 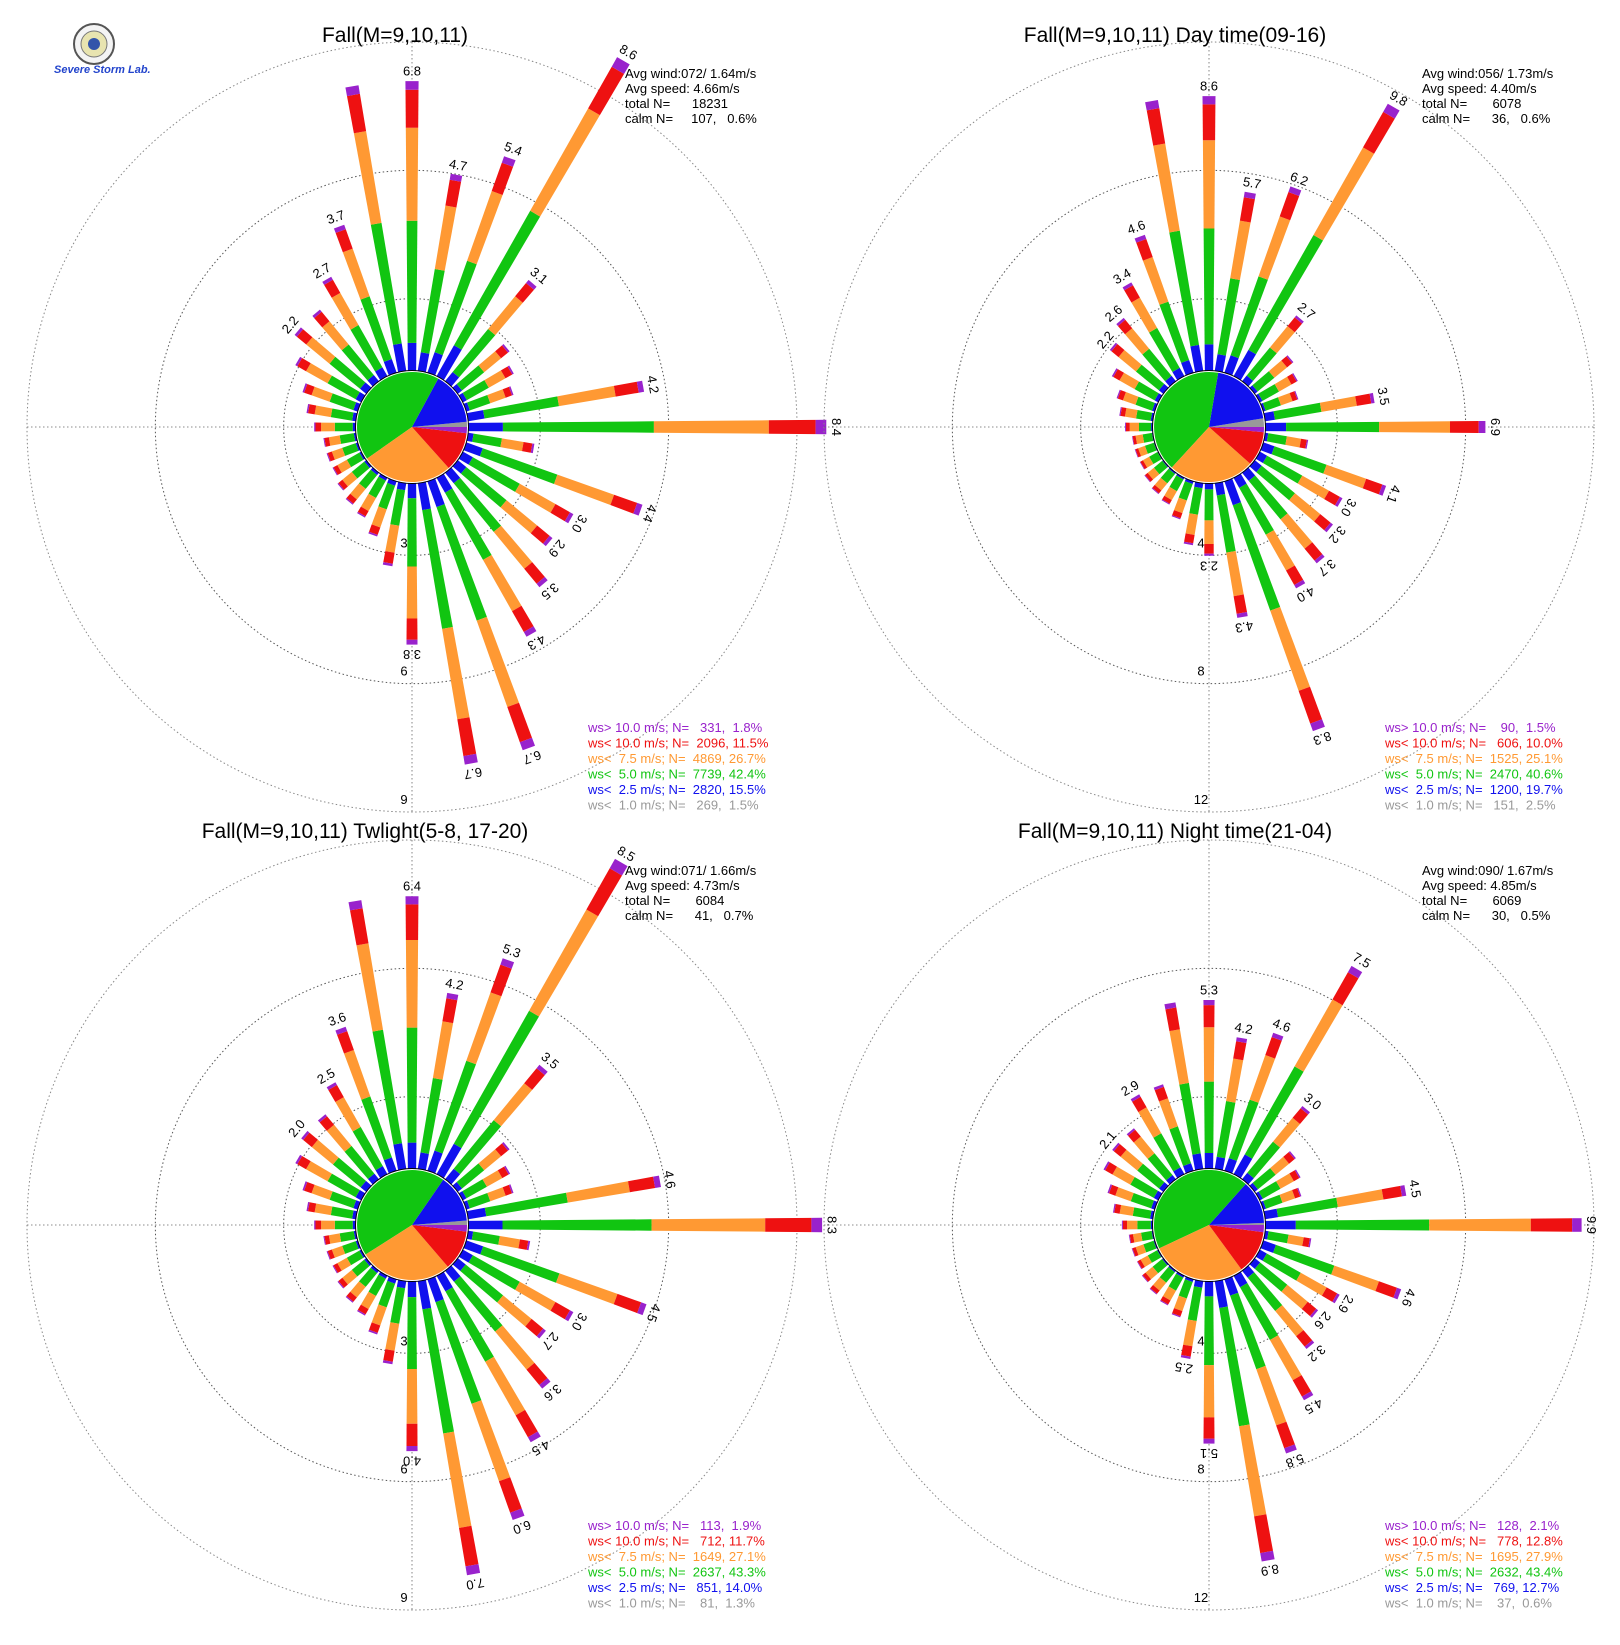 What do you see at coordinates (403, 1340) in the screenshot?
I see `ring-label: 3` at bounding box center [403, 1340].